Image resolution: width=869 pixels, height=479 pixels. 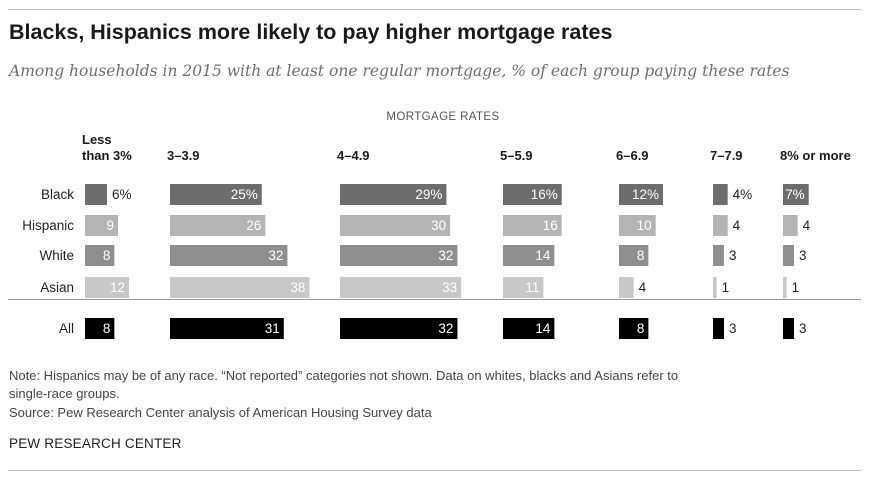 What do you see at coordinates (641, 255) in the screenshot?
I see `value-label-white-6-6-9: 8` at bounding box center [641, 255].